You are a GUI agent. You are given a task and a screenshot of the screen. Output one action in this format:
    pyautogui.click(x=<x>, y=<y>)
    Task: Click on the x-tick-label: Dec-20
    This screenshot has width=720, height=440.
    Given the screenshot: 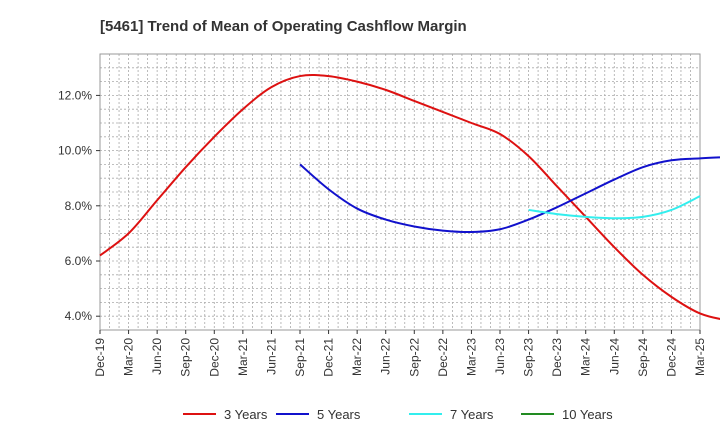 What is the action you would take?
    pyautogui.click(x=214, y=357)
    